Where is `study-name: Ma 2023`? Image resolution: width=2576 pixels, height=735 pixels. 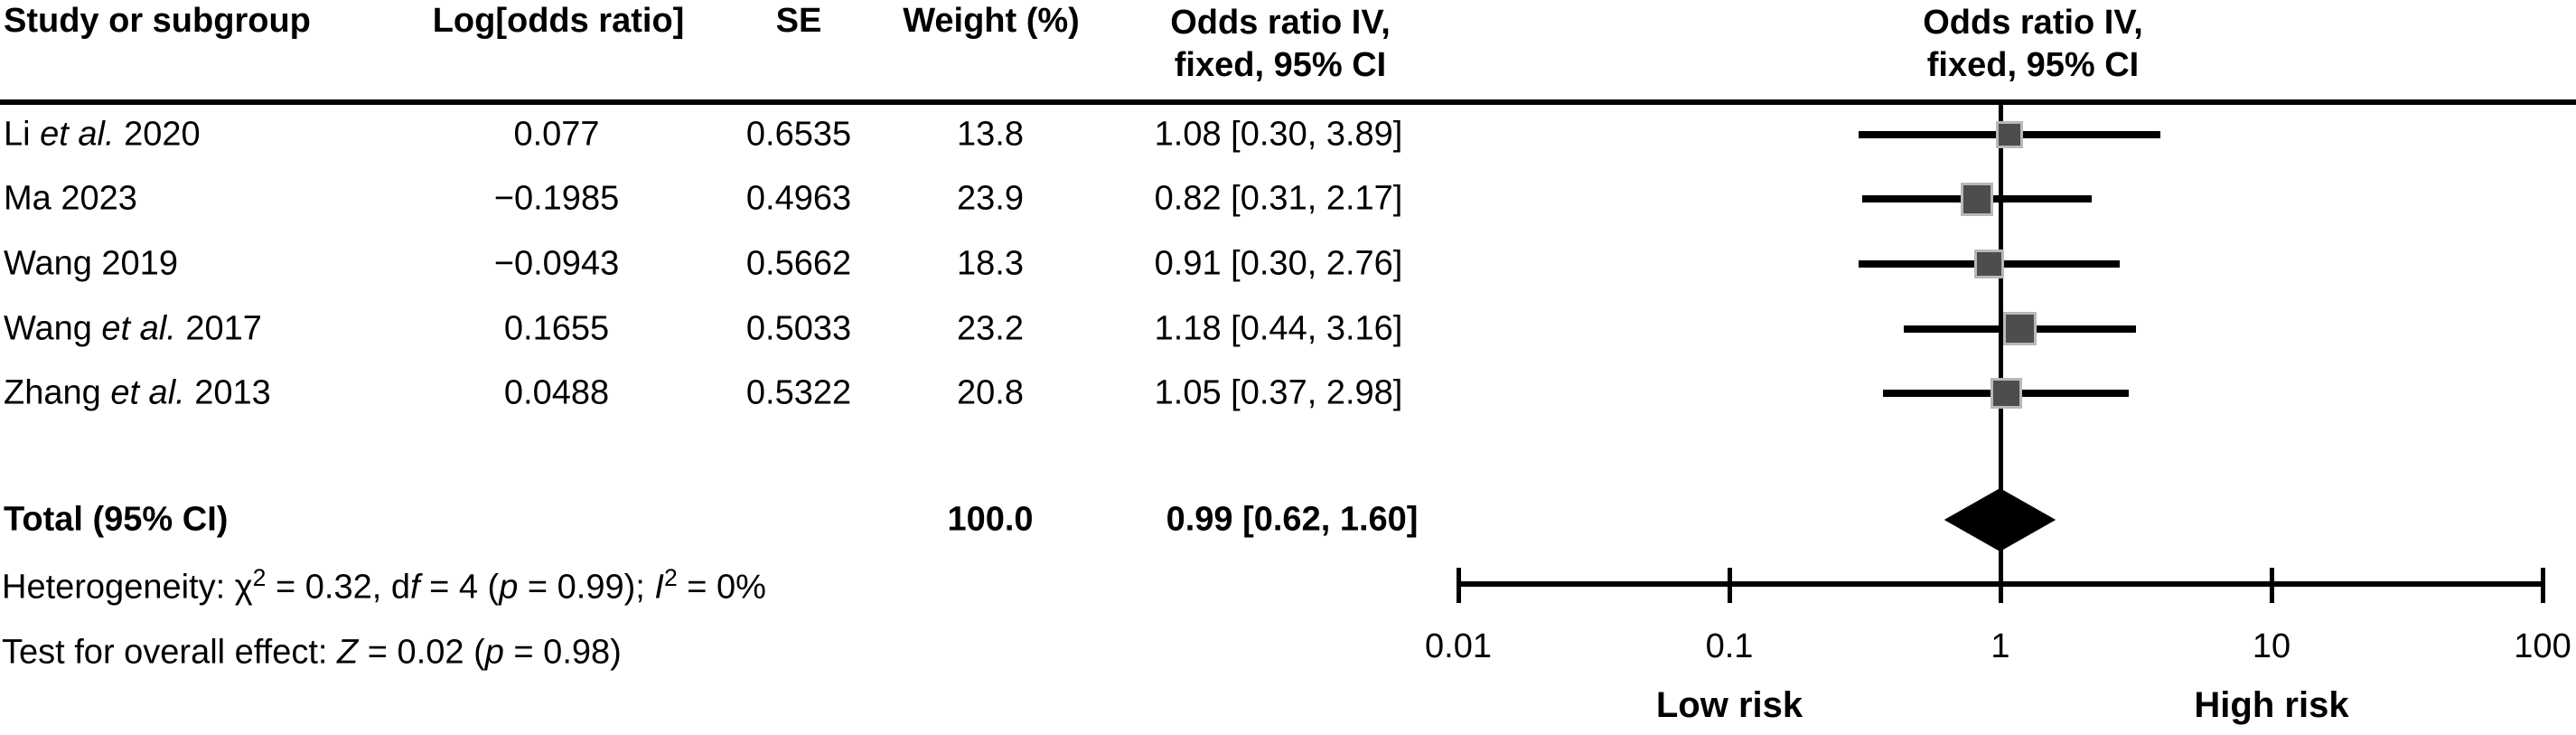
study-name: Ma 2023 is located at coordinates (70, 198).